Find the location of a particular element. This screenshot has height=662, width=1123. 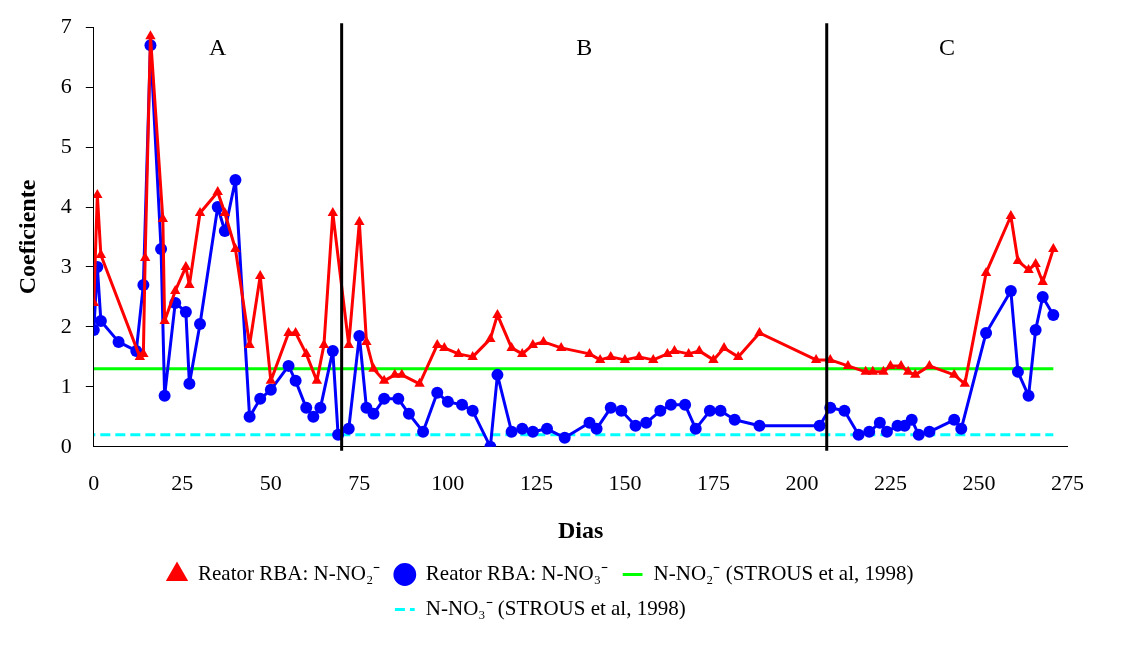

x-tick-label: 100 is located at coordinates (448, 482).